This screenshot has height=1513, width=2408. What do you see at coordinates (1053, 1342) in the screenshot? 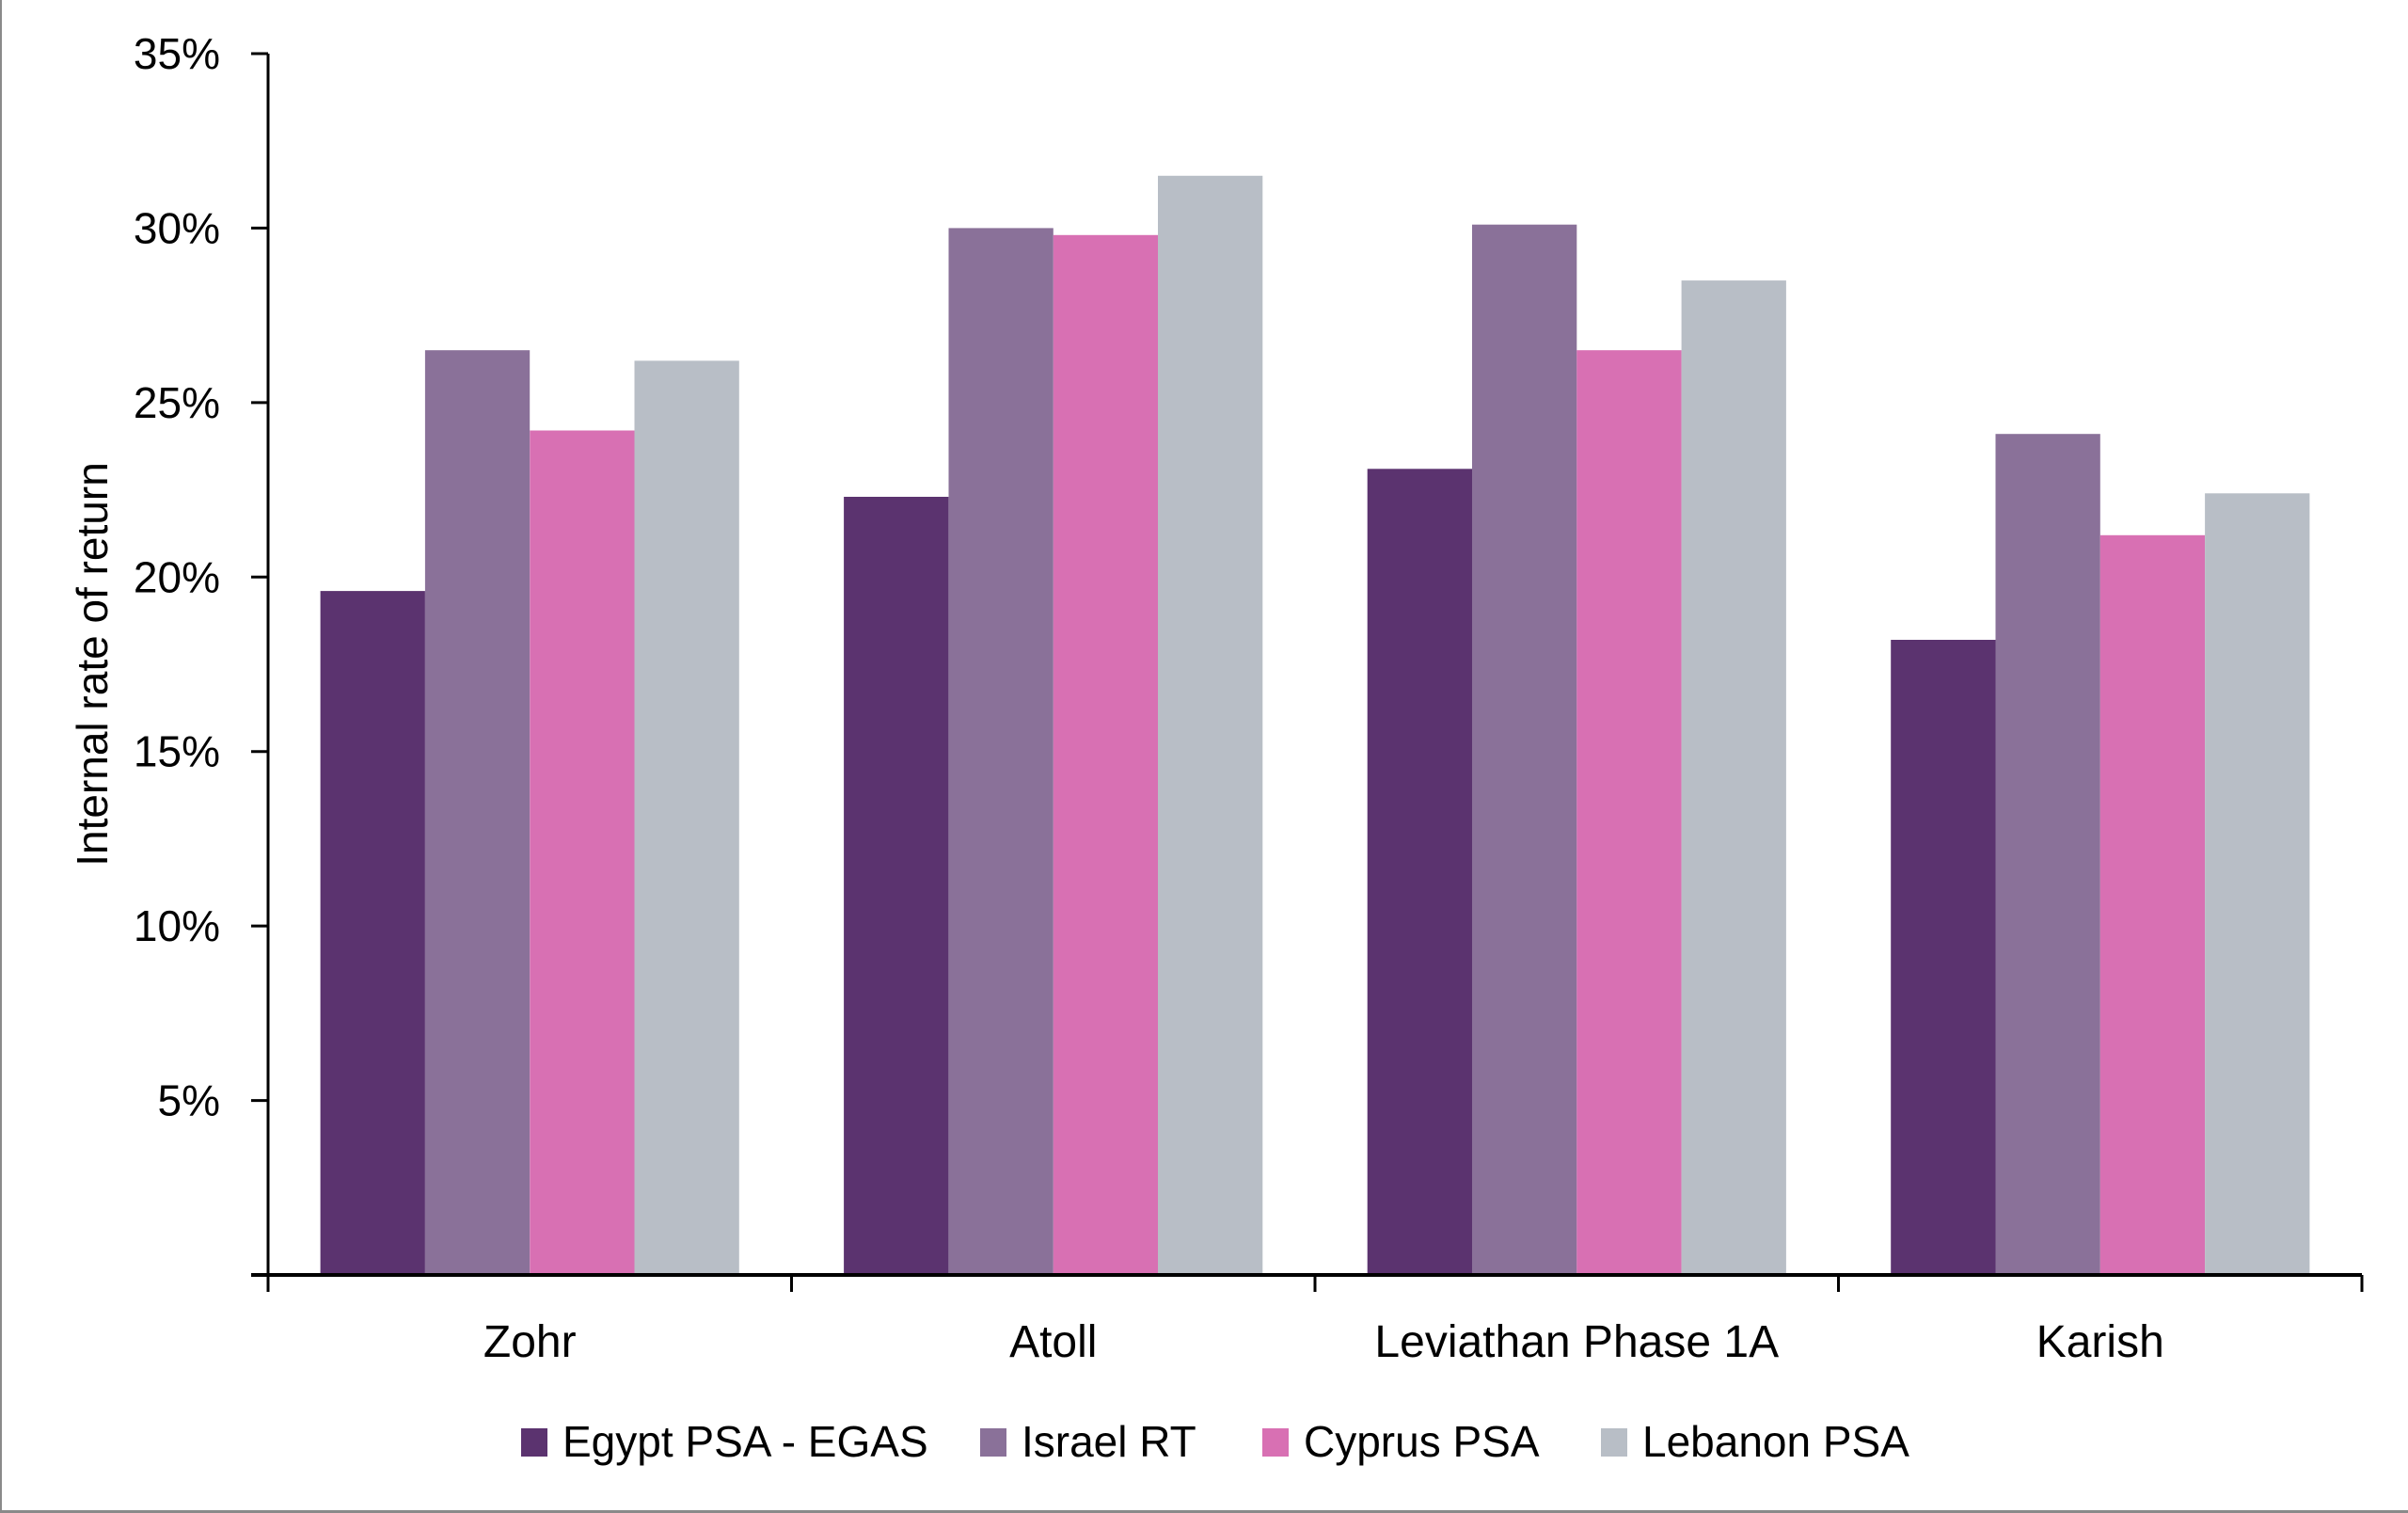
I see `x-category-label: Atoll` at bounding box center [1053, 1342].